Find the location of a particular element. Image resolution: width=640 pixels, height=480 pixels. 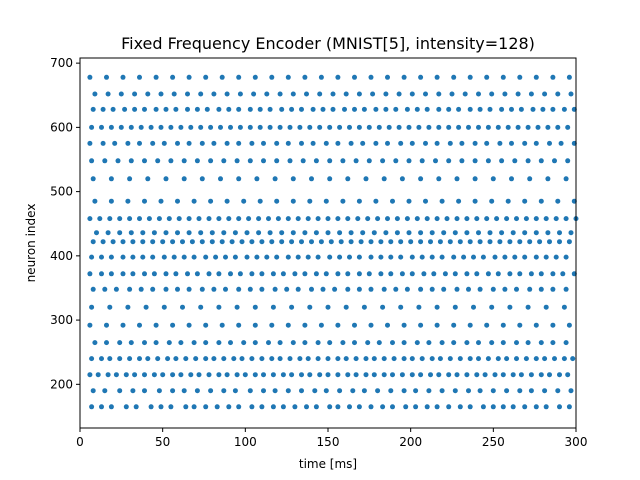

x-tick-label: 150 is located at coordinates (328, 442).